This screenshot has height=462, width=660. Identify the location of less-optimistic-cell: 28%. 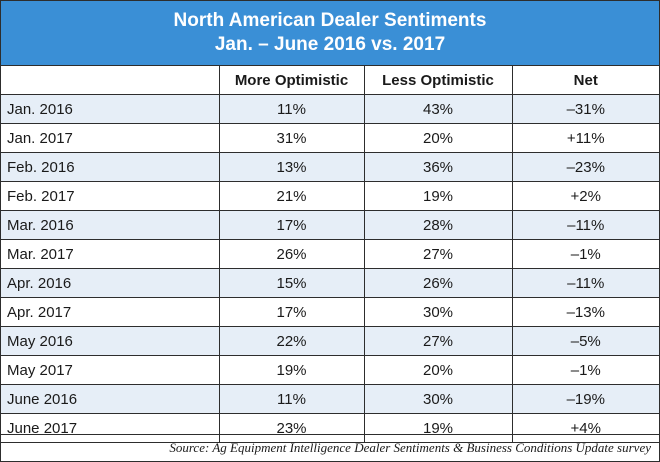
(438, 225).